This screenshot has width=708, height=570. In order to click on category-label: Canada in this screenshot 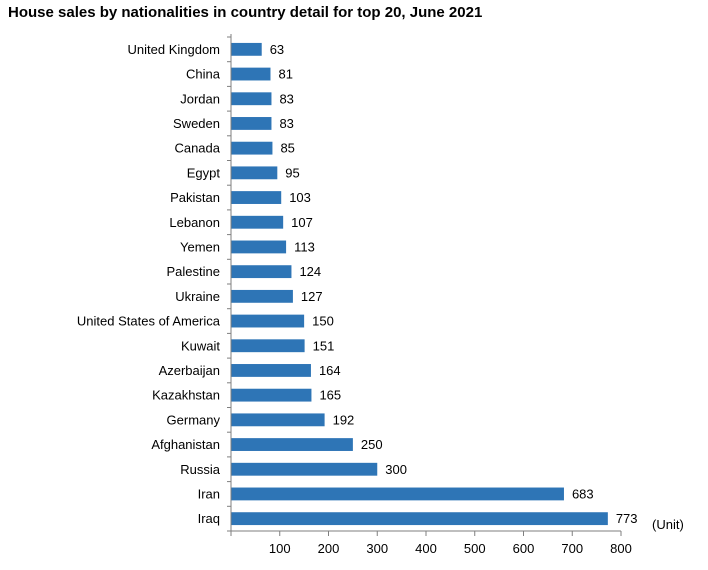, I will do `click(197, 148)`.